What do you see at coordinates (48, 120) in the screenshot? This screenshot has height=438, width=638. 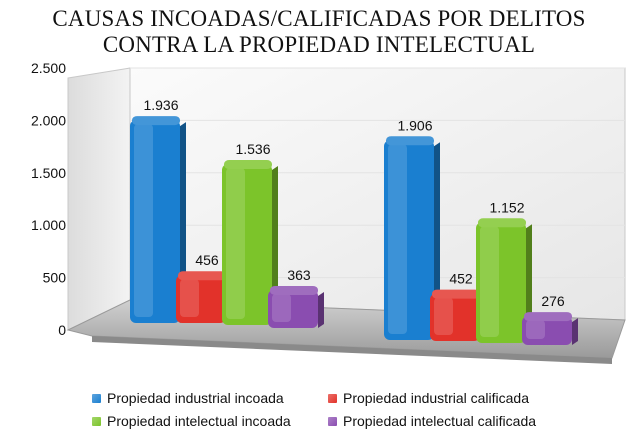 I see `y-tick-label: 2.000` at bounding box center [48, 120].